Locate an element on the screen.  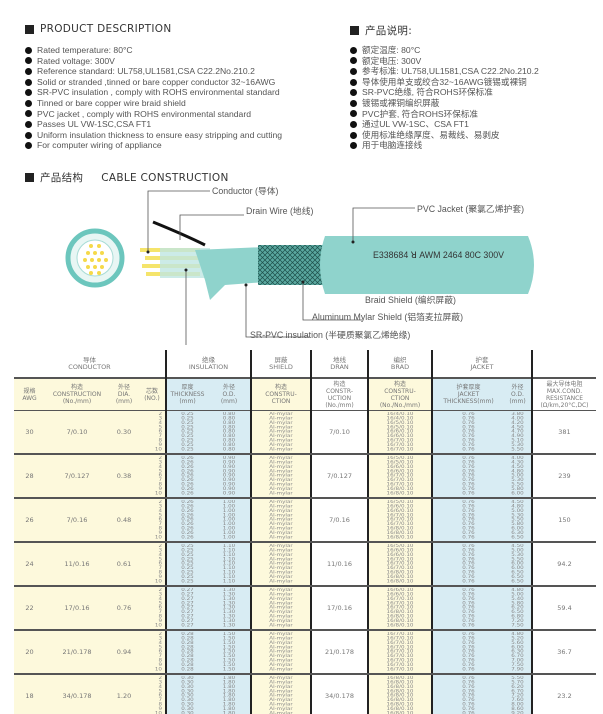
sub-value: 5.50 is located at coordinates (517, 559).